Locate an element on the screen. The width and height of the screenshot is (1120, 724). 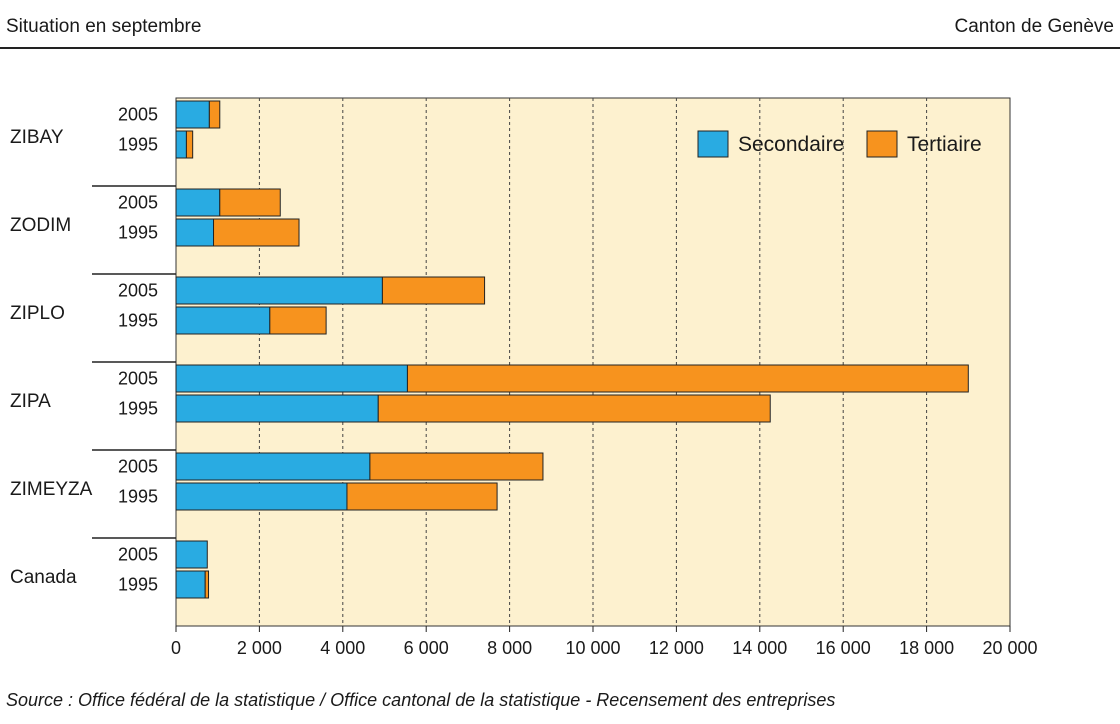
x-tick-label: 4 000 is located at coordinates (342, 648).